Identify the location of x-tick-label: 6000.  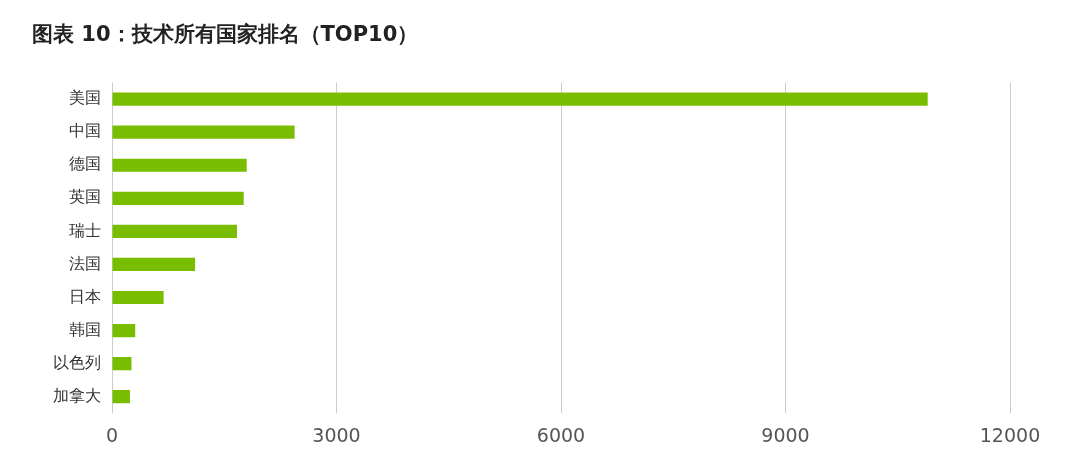
(561, 434).